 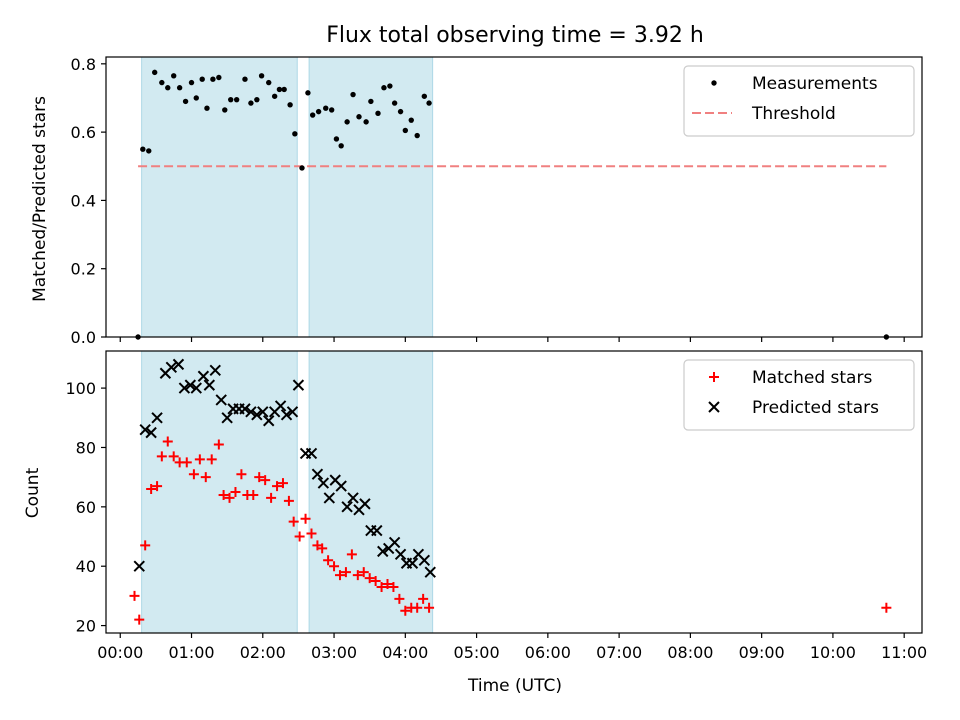 I want to click on legend-box, so click(x=799, y=395).